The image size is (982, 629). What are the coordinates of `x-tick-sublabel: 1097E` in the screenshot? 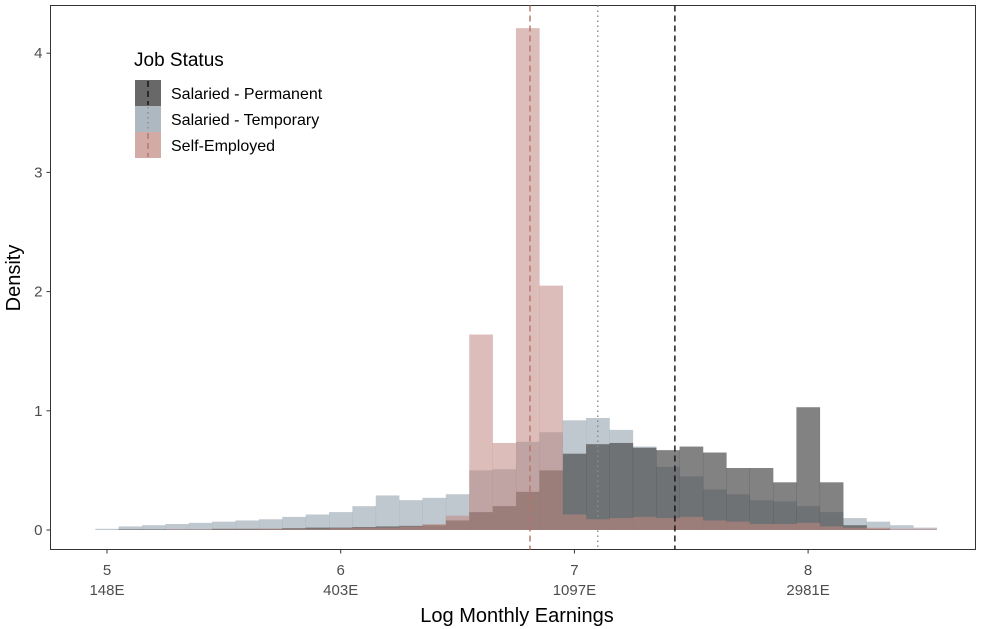 It's located at (574, 590).